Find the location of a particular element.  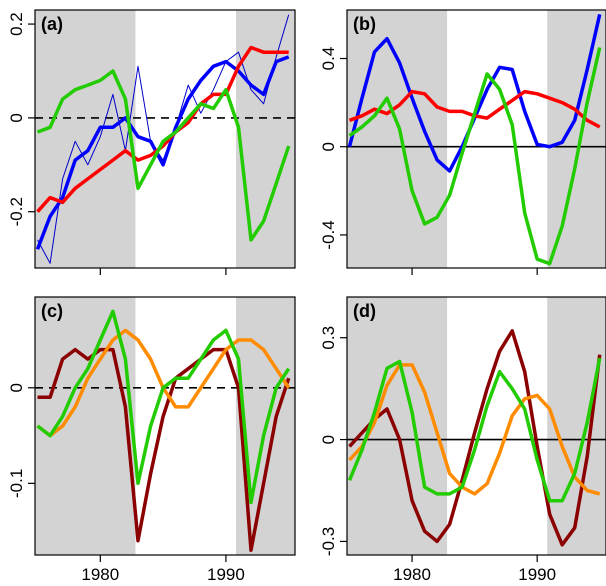

panel-label: (d) is located at coordinates (364, 311).